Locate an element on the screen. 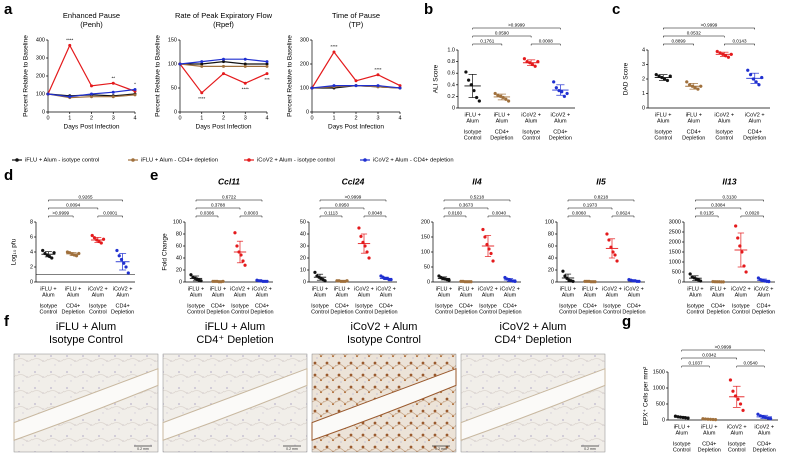  x-tick-label: 1 is located at coordinates (69, 118).